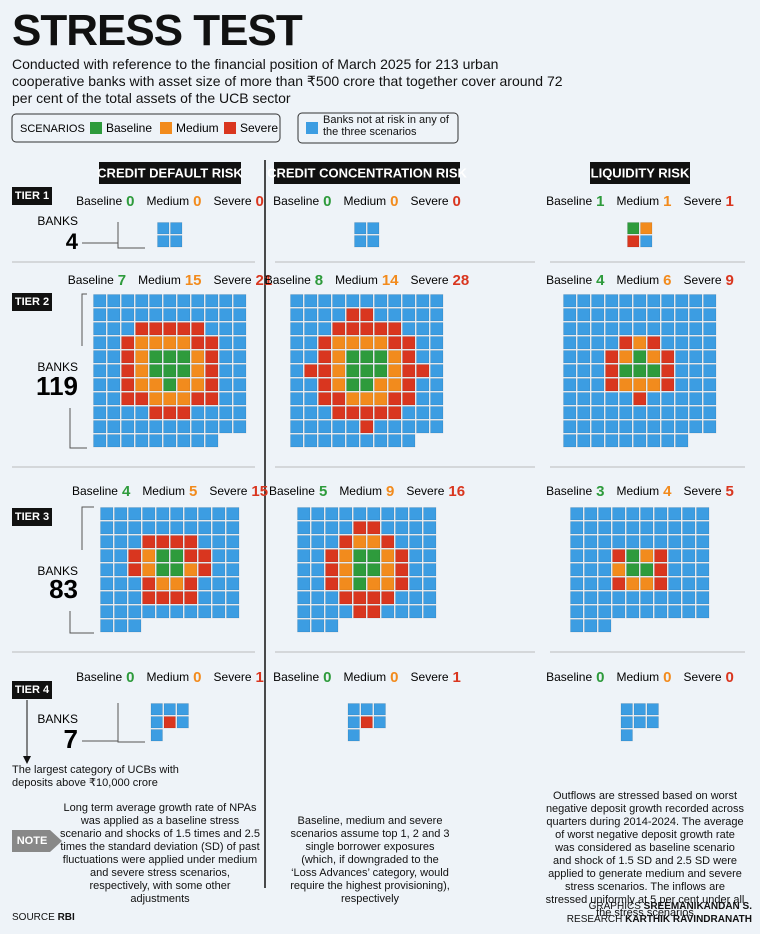  I want to click on scenario-stats: Baseline 0 Medium 0 Severe 0, so click(367, 201).